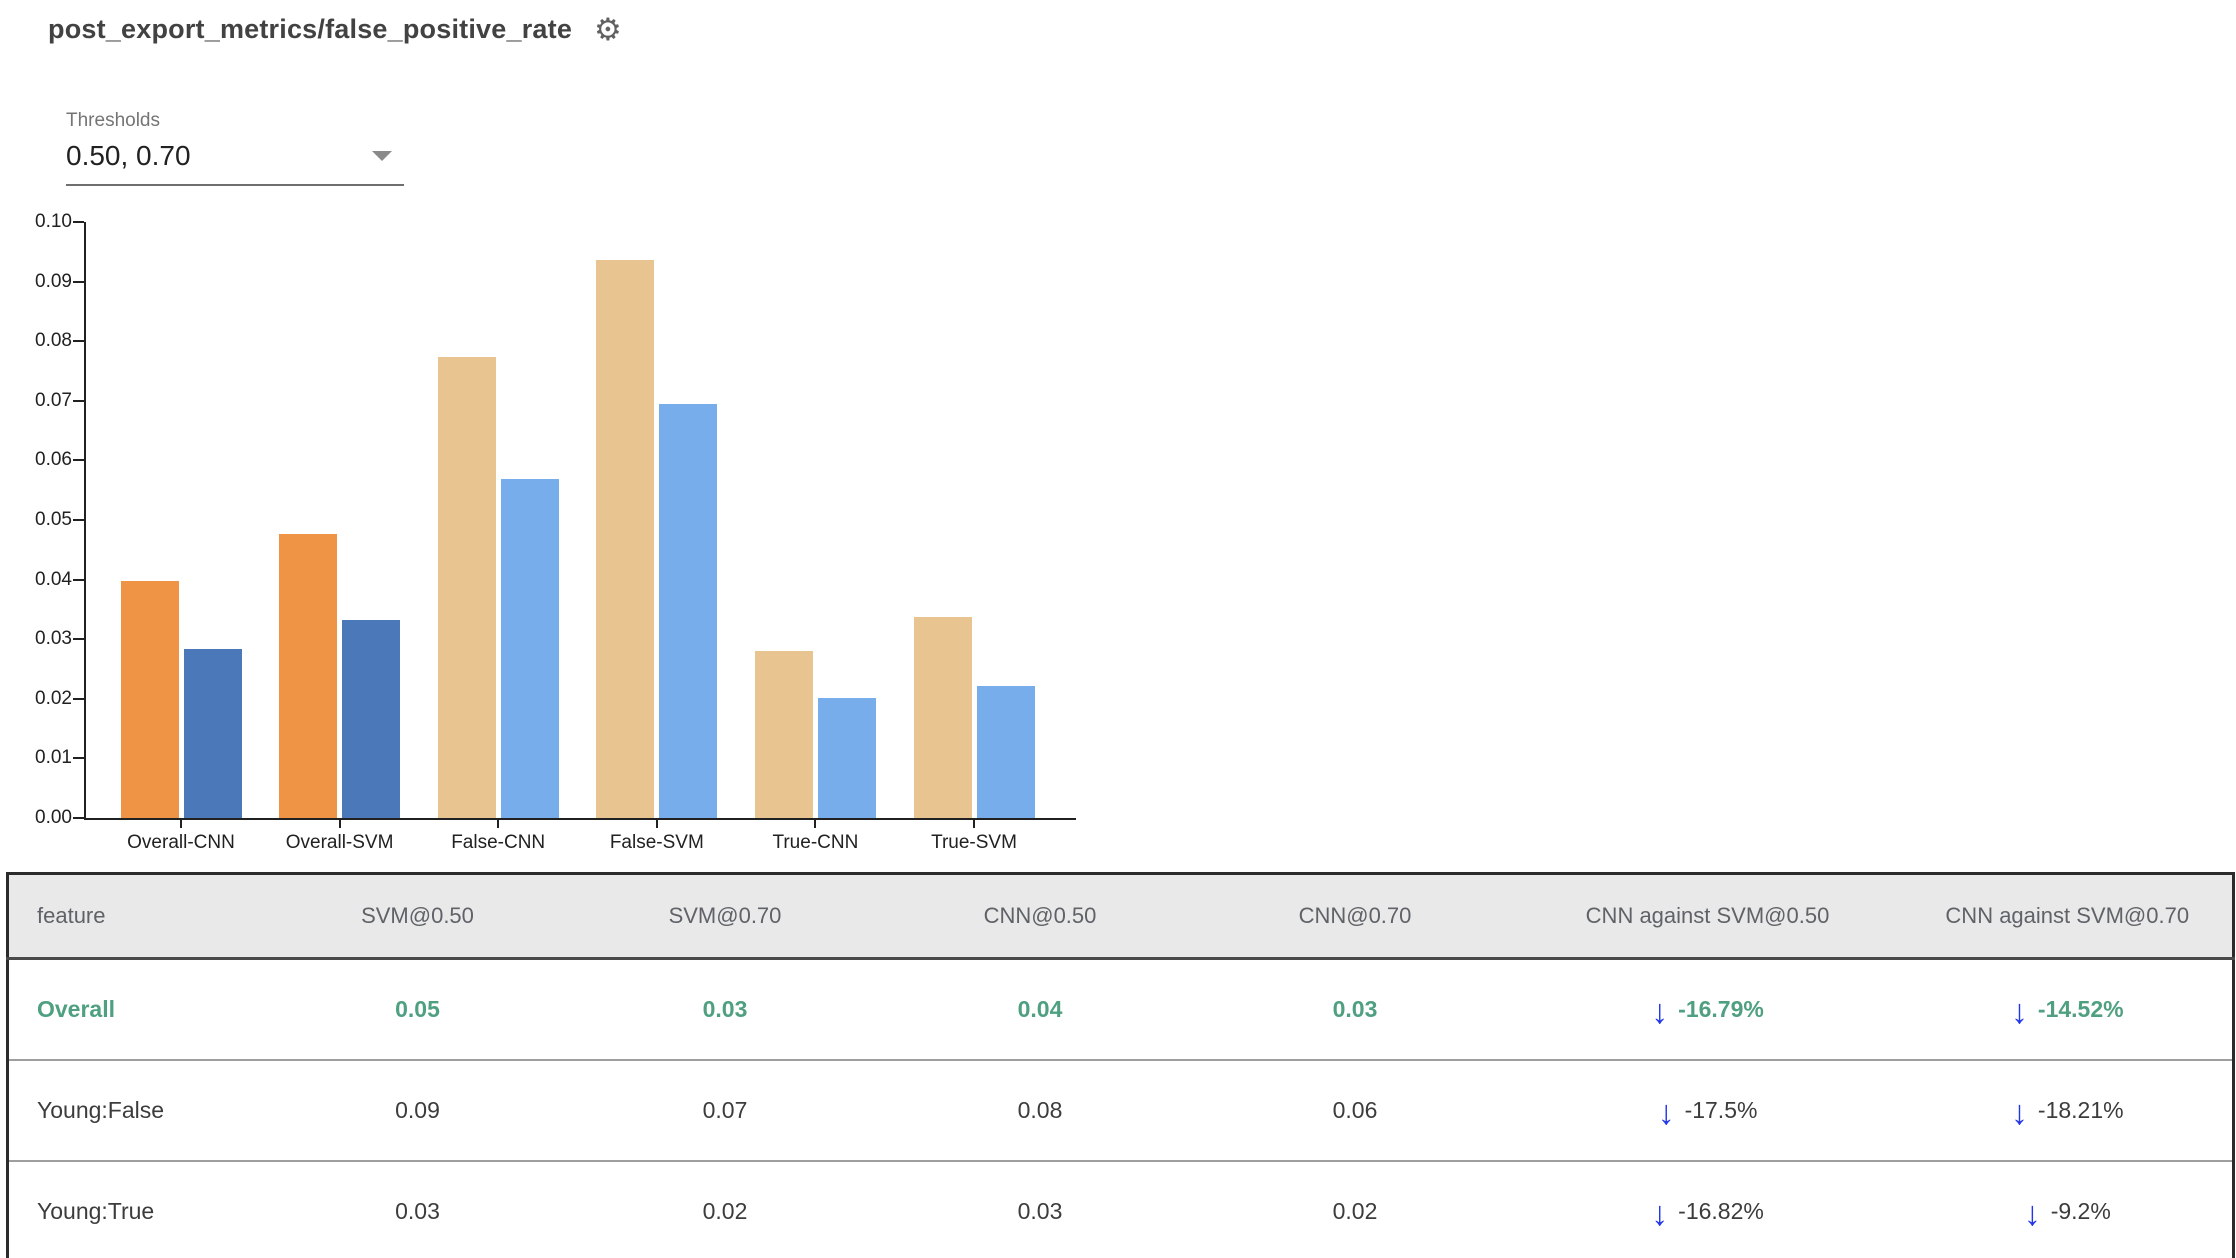 The width and height of the screenshot is (2236, 1258). I want to click on metric-value-cell: 0.04, so click(1040, 1009).